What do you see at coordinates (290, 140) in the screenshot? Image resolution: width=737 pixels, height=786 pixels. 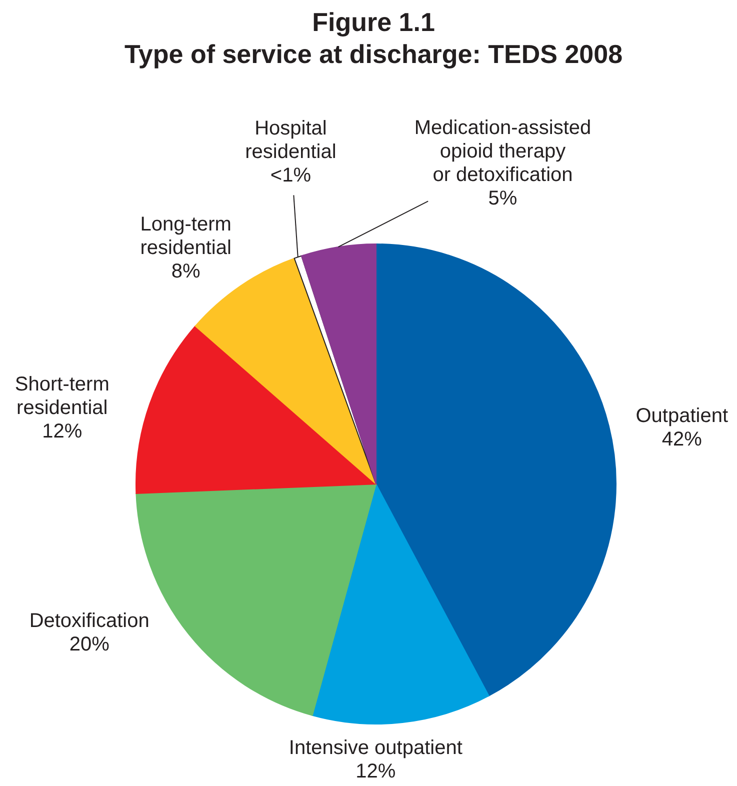 I see `slice-label: Hospital residential` at bounding box center [290, 140].